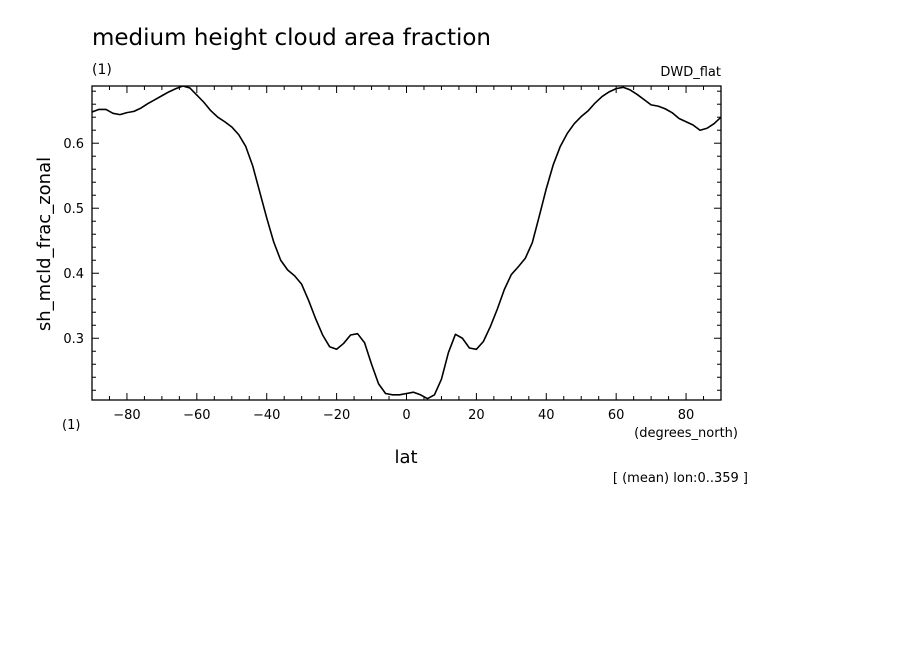 The width and height of the screenshot is (904, 654). What do you see at coordinates (686, 433) in the screenshot?
I see `x-axis-unit: (degrees_north)` at bounding box center [686, 433].